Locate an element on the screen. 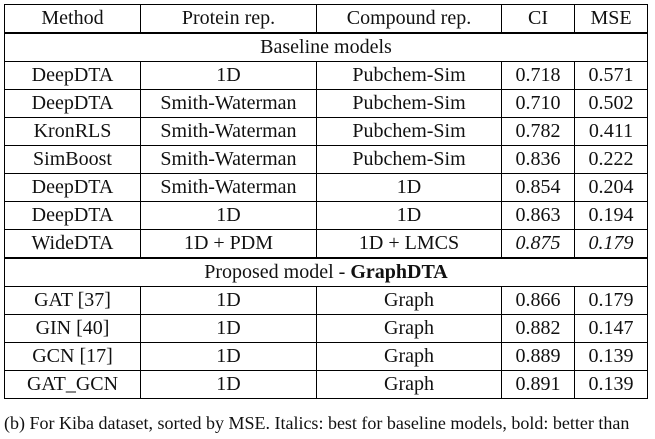  table-header: Method Protein rep. Compound rep. CI MSE is located at coordinates (326, 19).